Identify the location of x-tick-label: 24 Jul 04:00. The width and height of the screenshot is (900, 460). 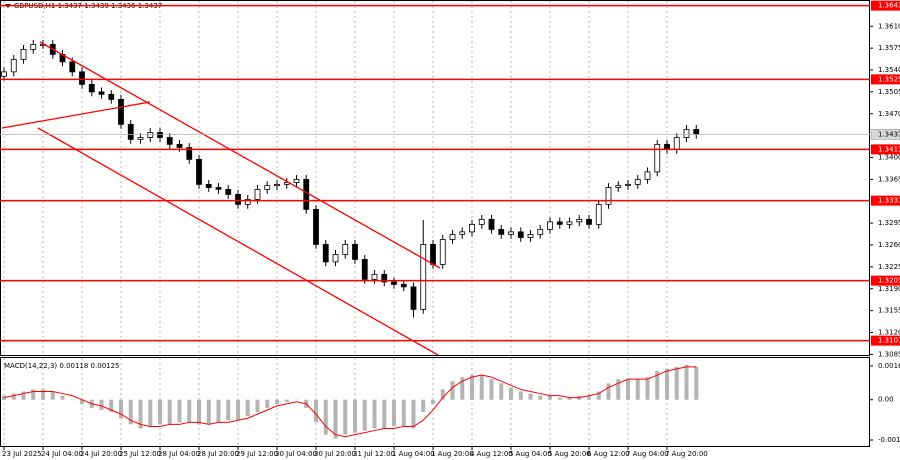
(62, 454).